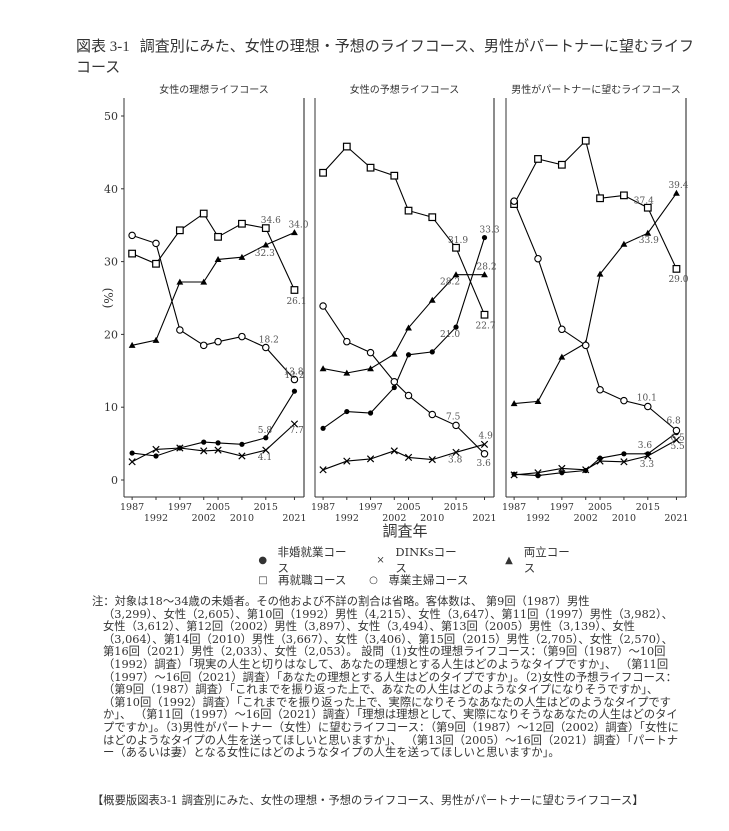  Describe the element at coordinates (426, 560) in the screenshot. I see `legend-label: DINKsコース` at that location.